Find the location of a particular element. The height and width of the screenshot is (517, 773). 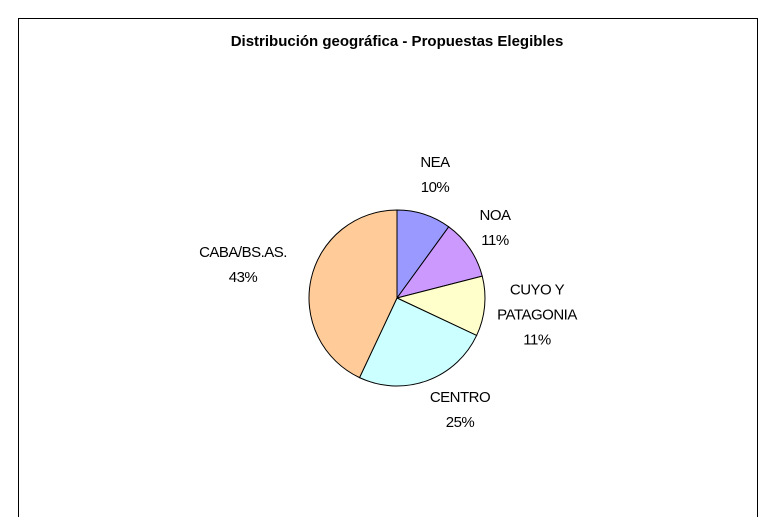

category-label: CUYO Y PATAGONIA is located at coordinates (537, 302).